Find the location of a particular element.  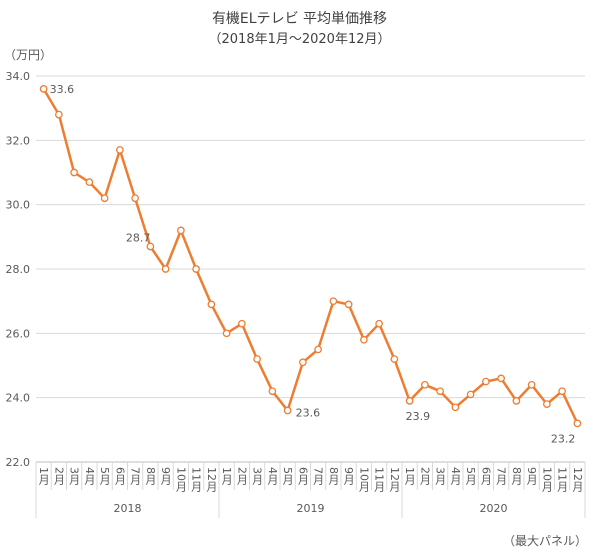

year-label: 2018 is located at coordinates (128, 508).